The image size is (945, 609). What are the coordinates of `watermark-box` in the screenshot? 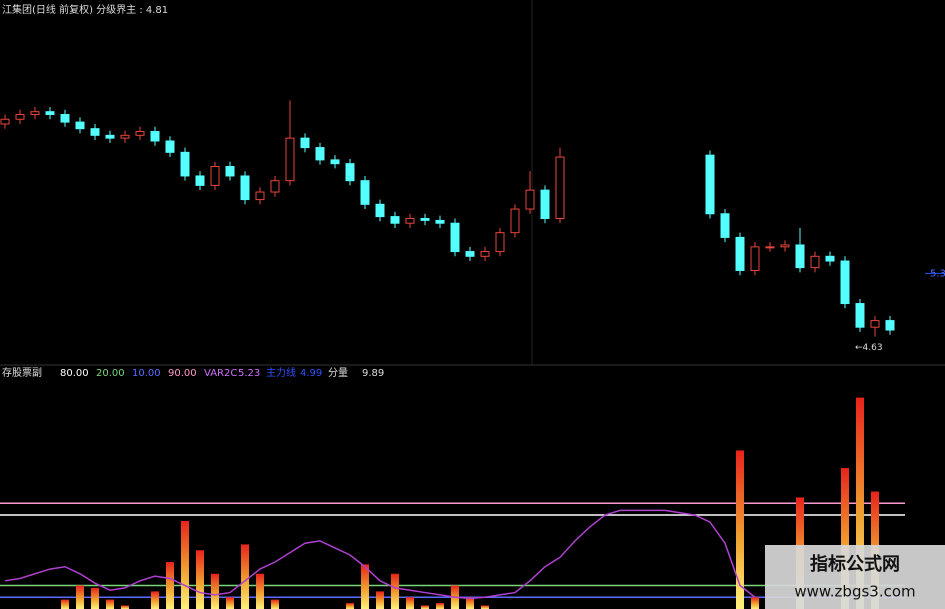 It's located at (855, 577).